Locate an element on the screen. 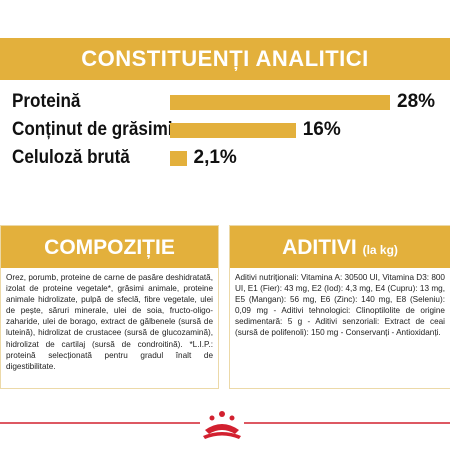  analytic-title: CONSTITUENȚI ANALITICI is located at coordinates (225, 59).